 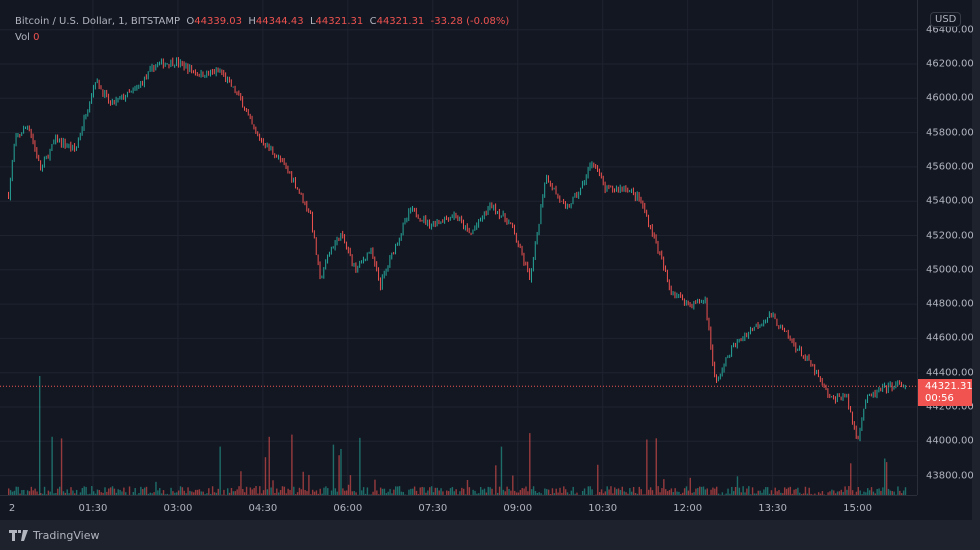 What do you see at coordinates (950, 476) in the screenshot?
I see `price-tick: 43800.00` at bounding box center [950, 476].